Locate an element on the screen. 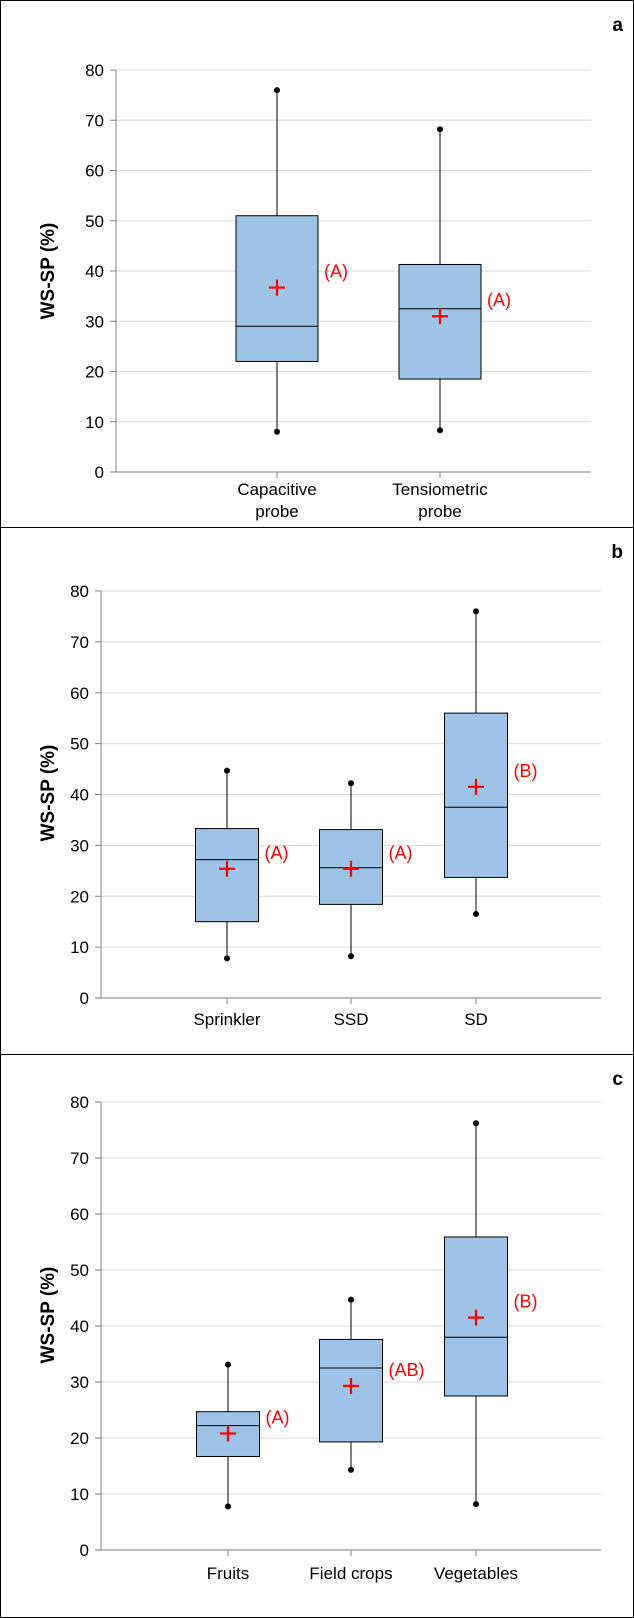 The image size is (634, 1618). x-tick-label: Tensiometric is located at coordinates (440, 489).